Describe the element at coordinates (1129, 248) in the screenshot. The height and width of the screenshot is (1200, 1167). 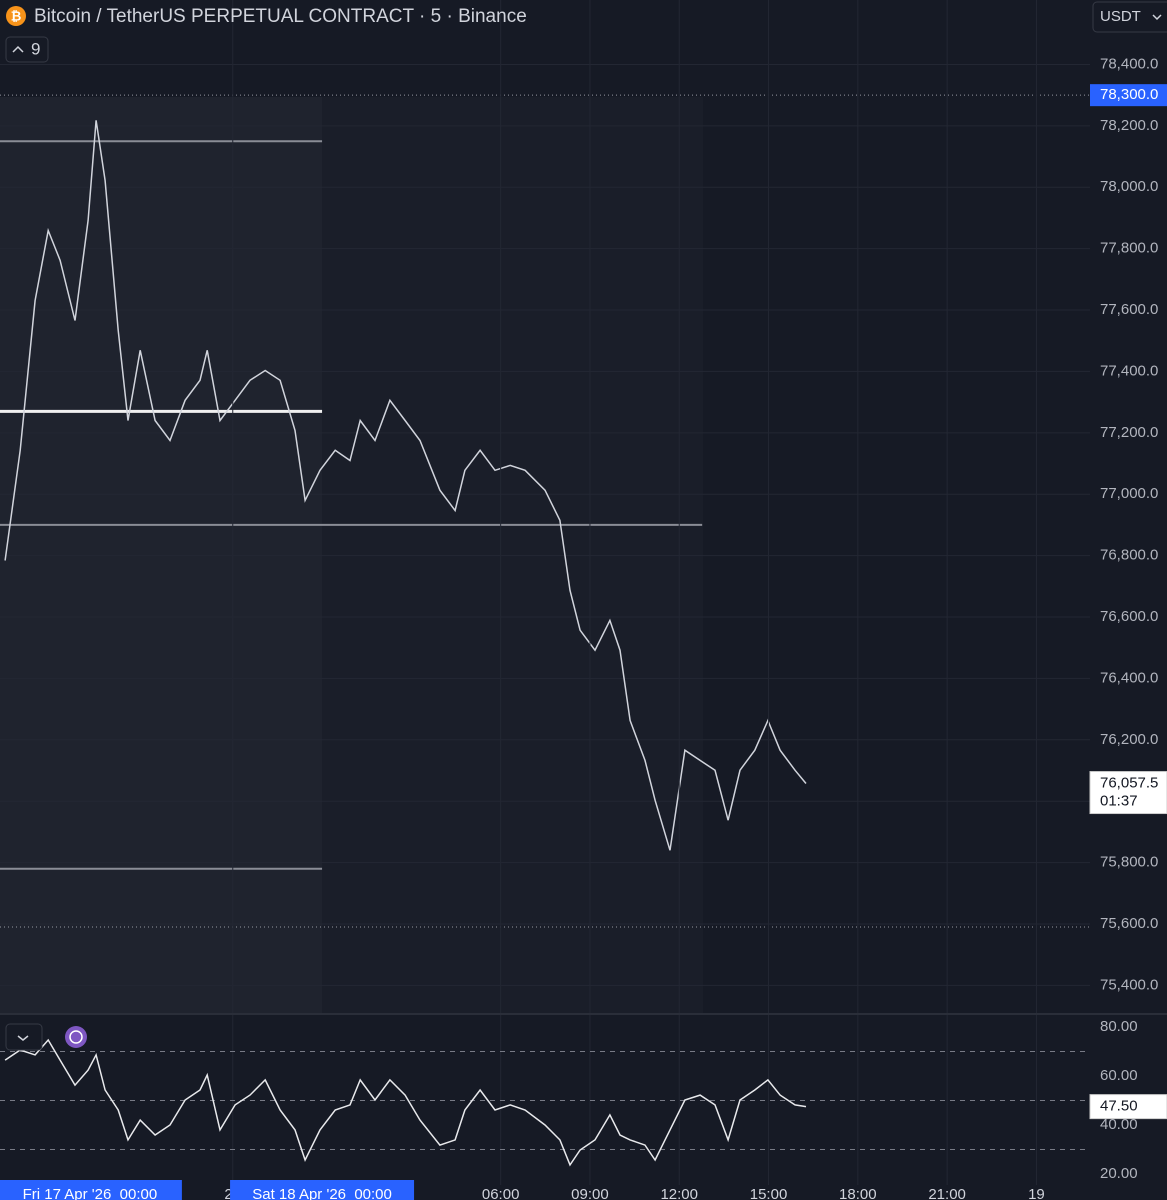
I see `y-tick-label: 77,800.0` at that location.